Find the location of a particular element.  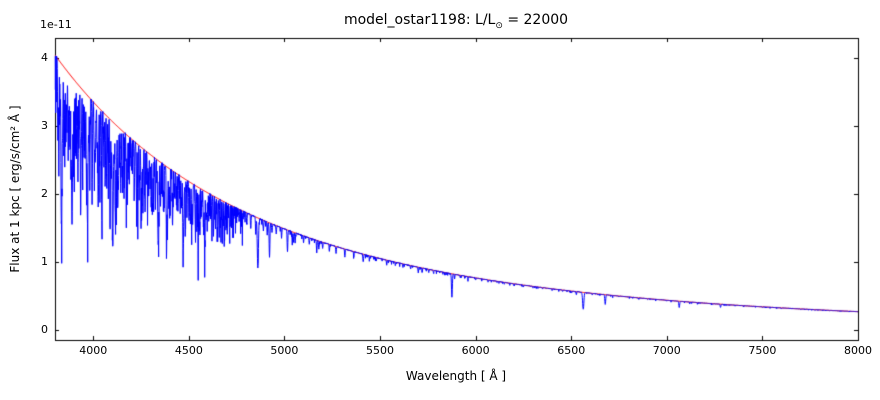

x-tick-label: 7500 is located at coordinates (762, 350).